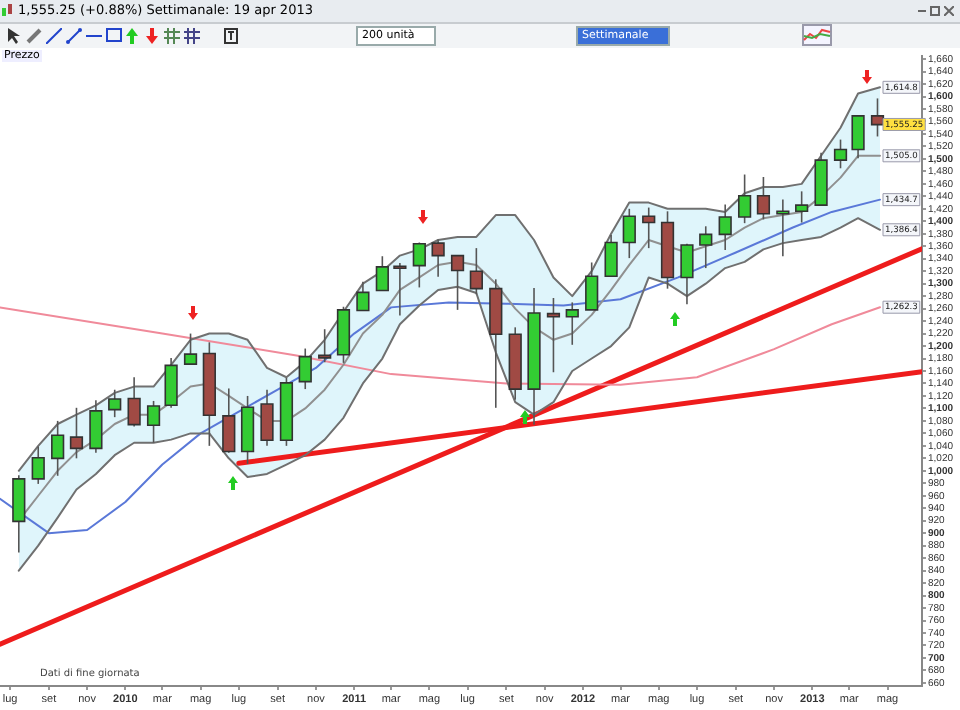 The height and width of the screenshot is (710, 960). I want to click on candlestick, so click(343, 334).